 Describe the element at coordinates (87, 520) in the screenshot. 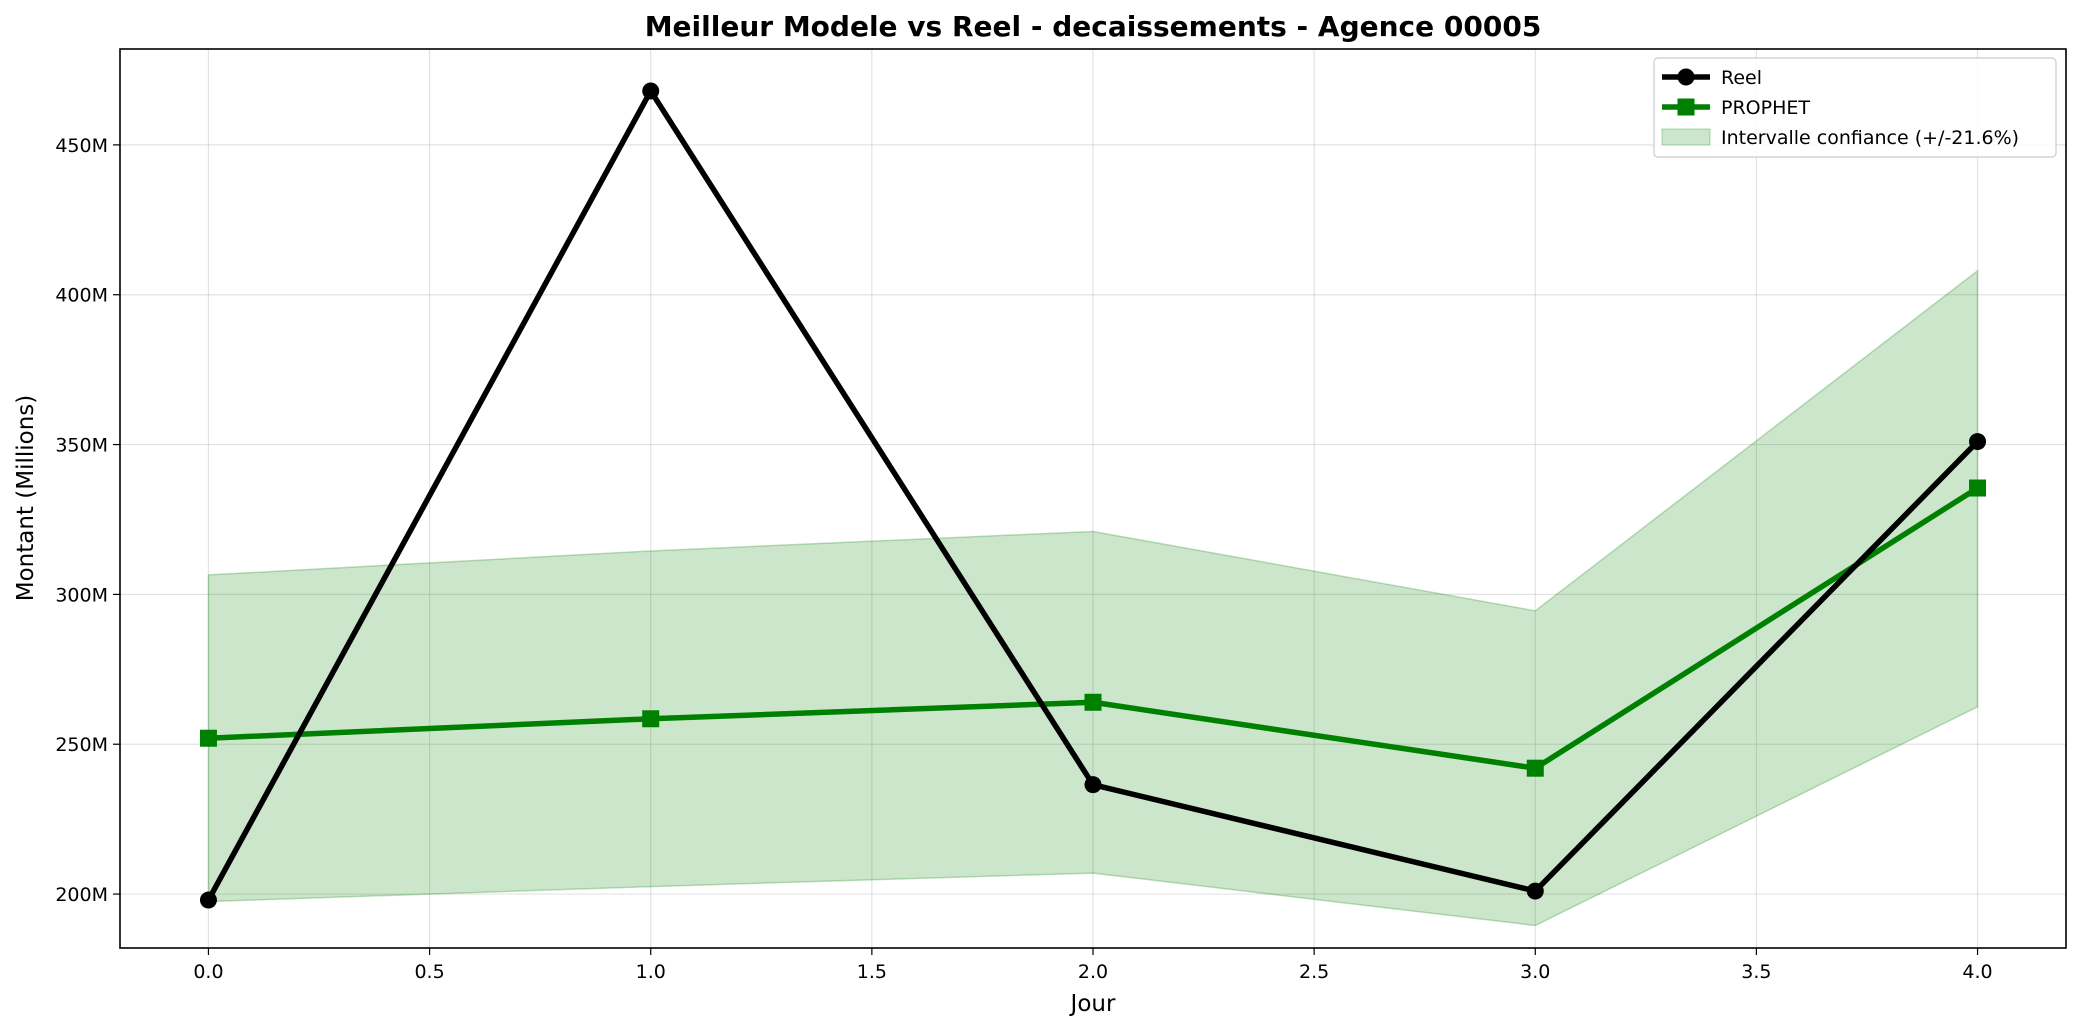

I see `y-axis: 200M 250M 300M 350M 400M 450M` at that location.